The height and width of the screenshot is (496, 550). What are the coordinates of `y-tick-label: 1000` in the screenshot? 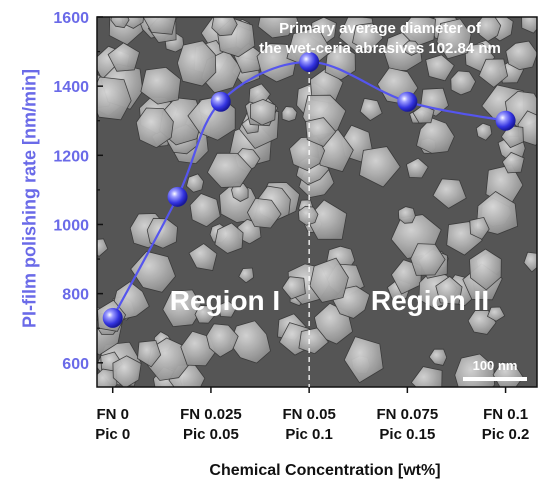 It's located at (71, 225).